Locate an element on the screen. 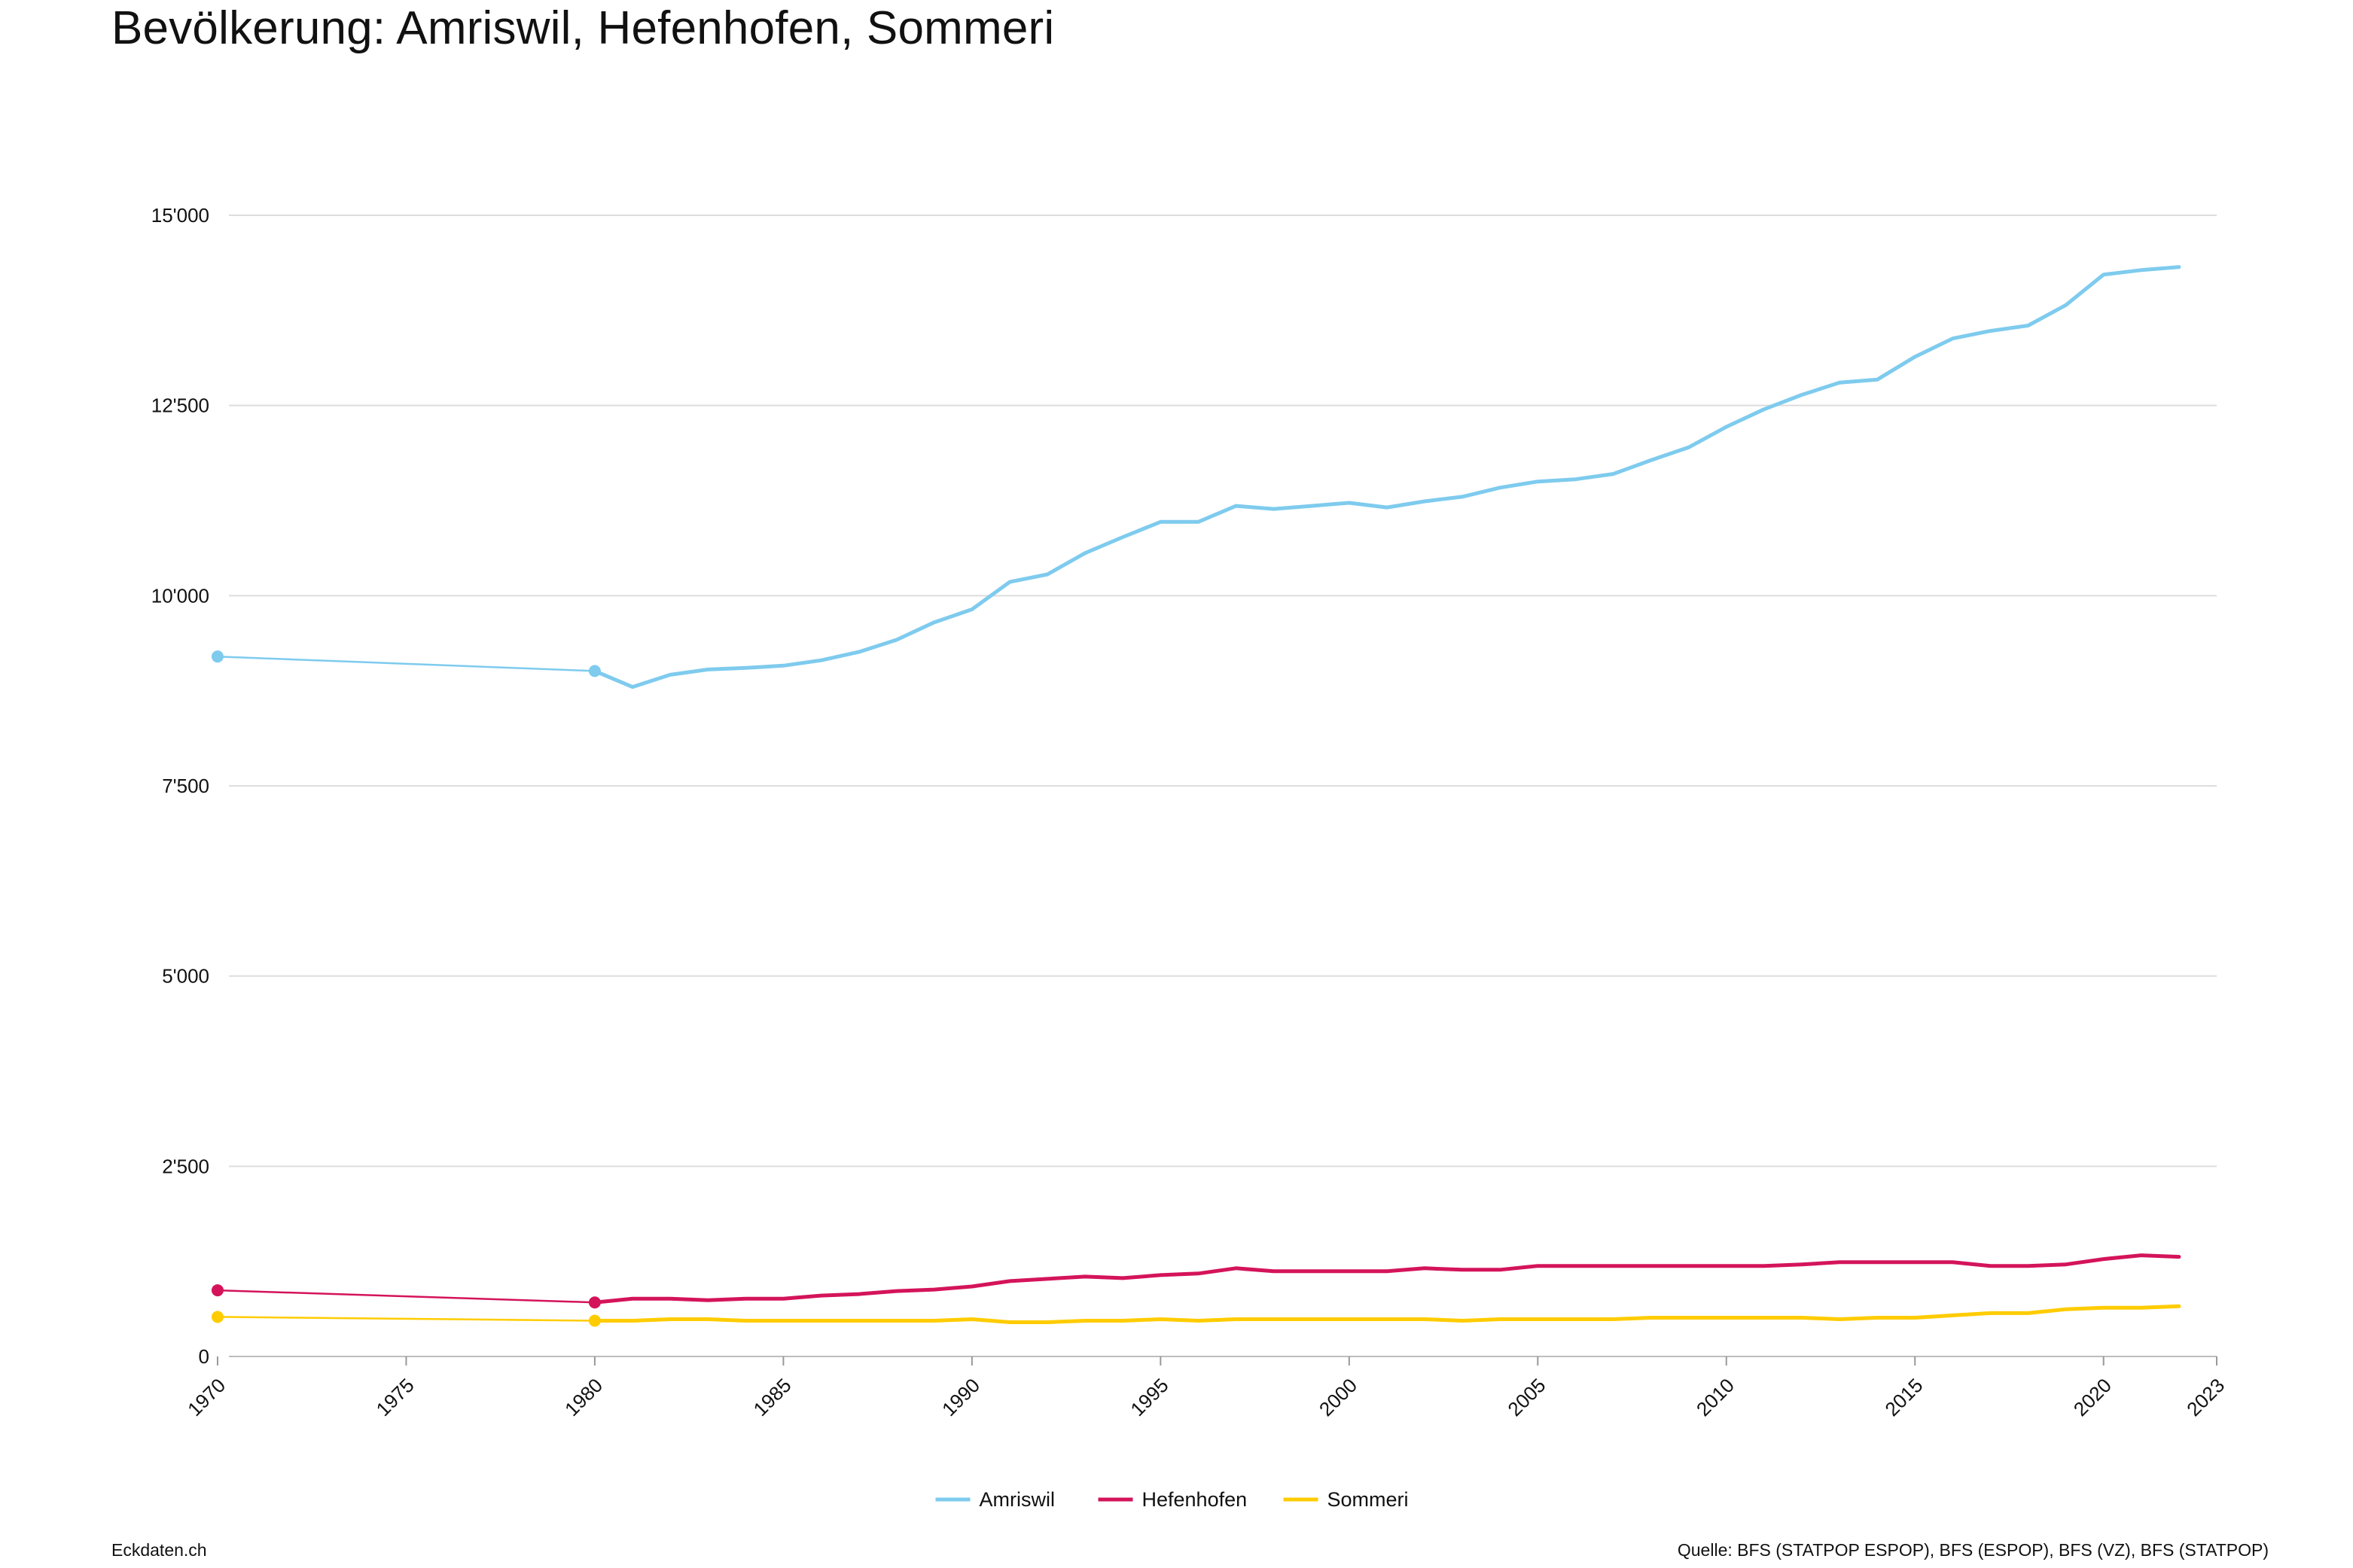  y-axis: 0 2'500 5'000 7'500 10'000 12'500 15'000 is located at coordinates (180, 786).